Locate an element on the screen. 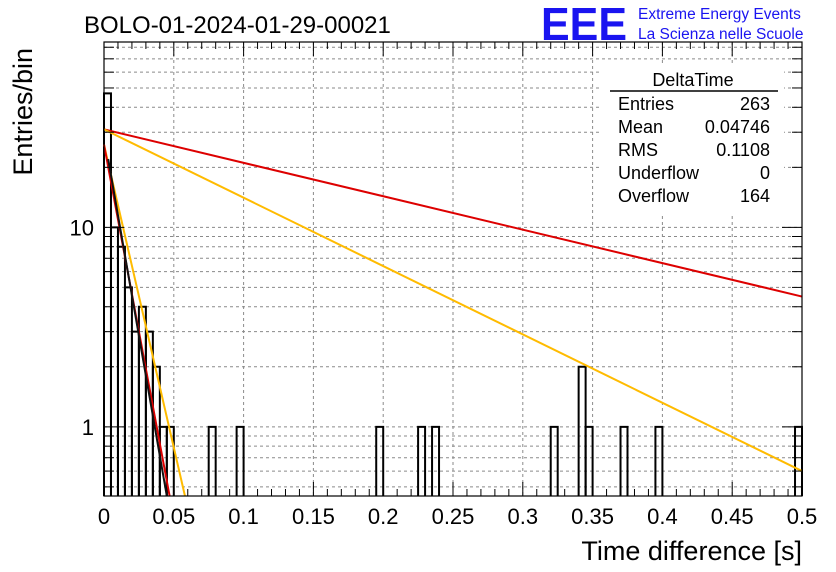  x-tick-label: 0.2 is located at coordinates (383, 516).